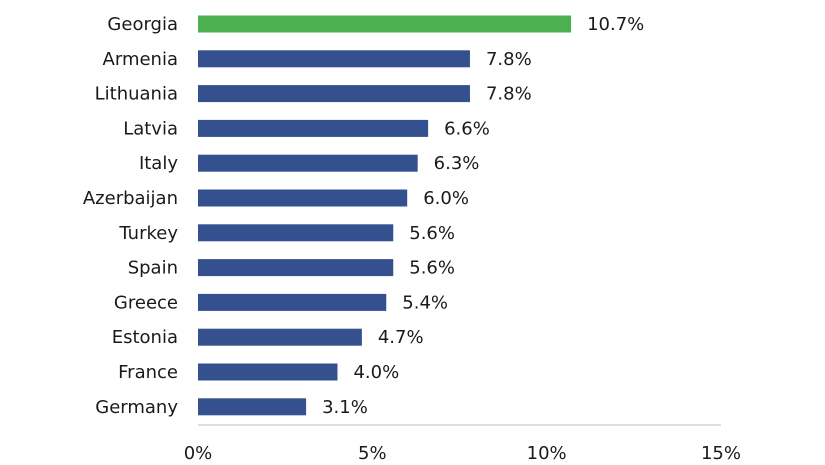 This screenshot has height=465, width=825. Describe the element at coordinates (509, 59) in the screenshot. I see `value-label-armenia: 7.8%` at that location.